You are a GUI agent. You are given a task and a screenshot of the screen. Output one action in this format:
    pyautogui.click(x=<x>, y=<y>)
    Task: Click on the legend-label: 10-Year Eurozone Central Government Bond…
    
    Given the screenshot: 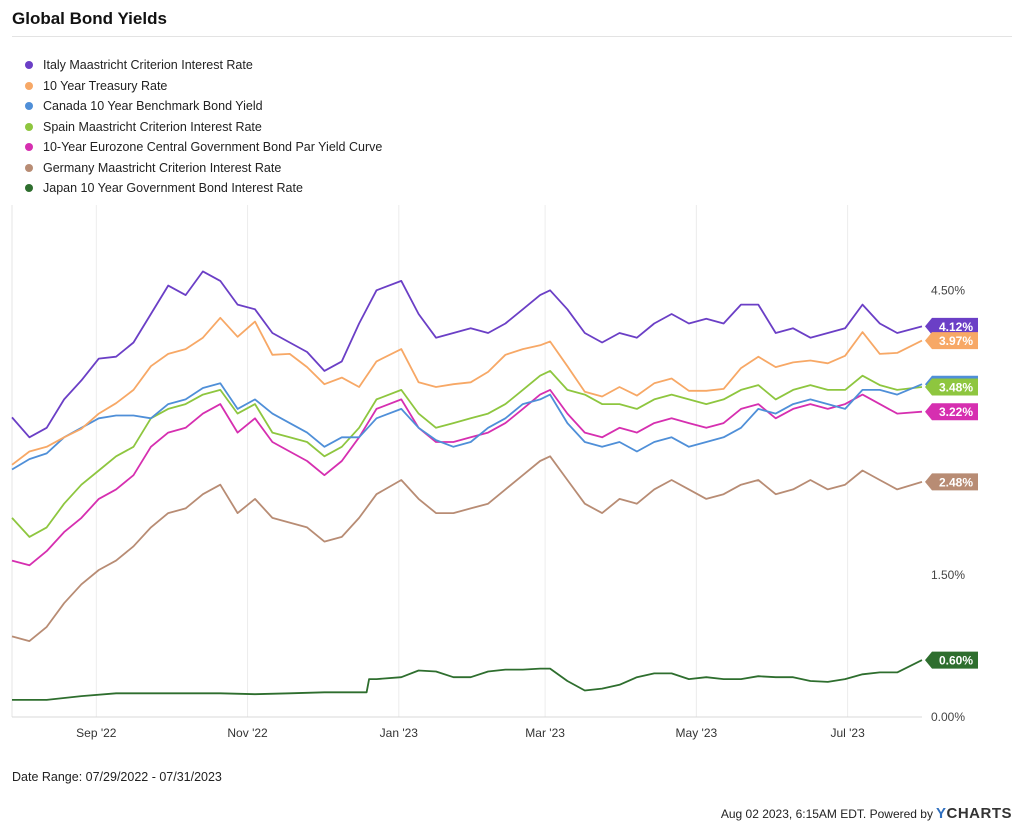 What is the action you would take?
    pyautogui.click(x=213, y=147)
    